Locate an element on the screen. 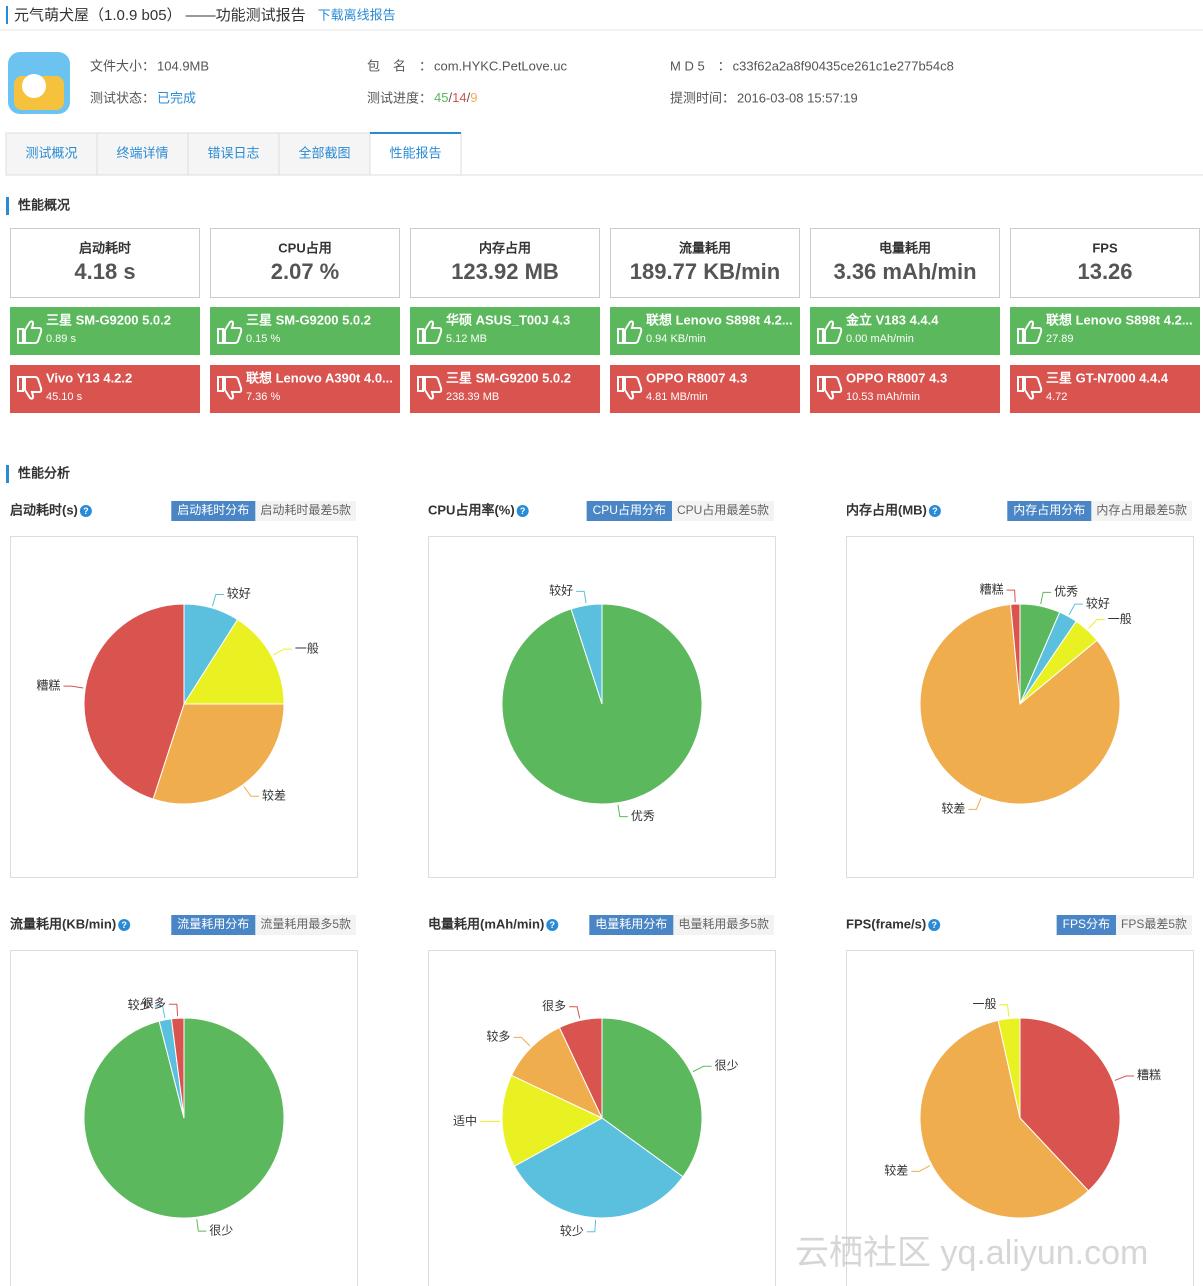 The image size is (1203, 1286). toggle-active-bg is located at coordinates (213, 925).